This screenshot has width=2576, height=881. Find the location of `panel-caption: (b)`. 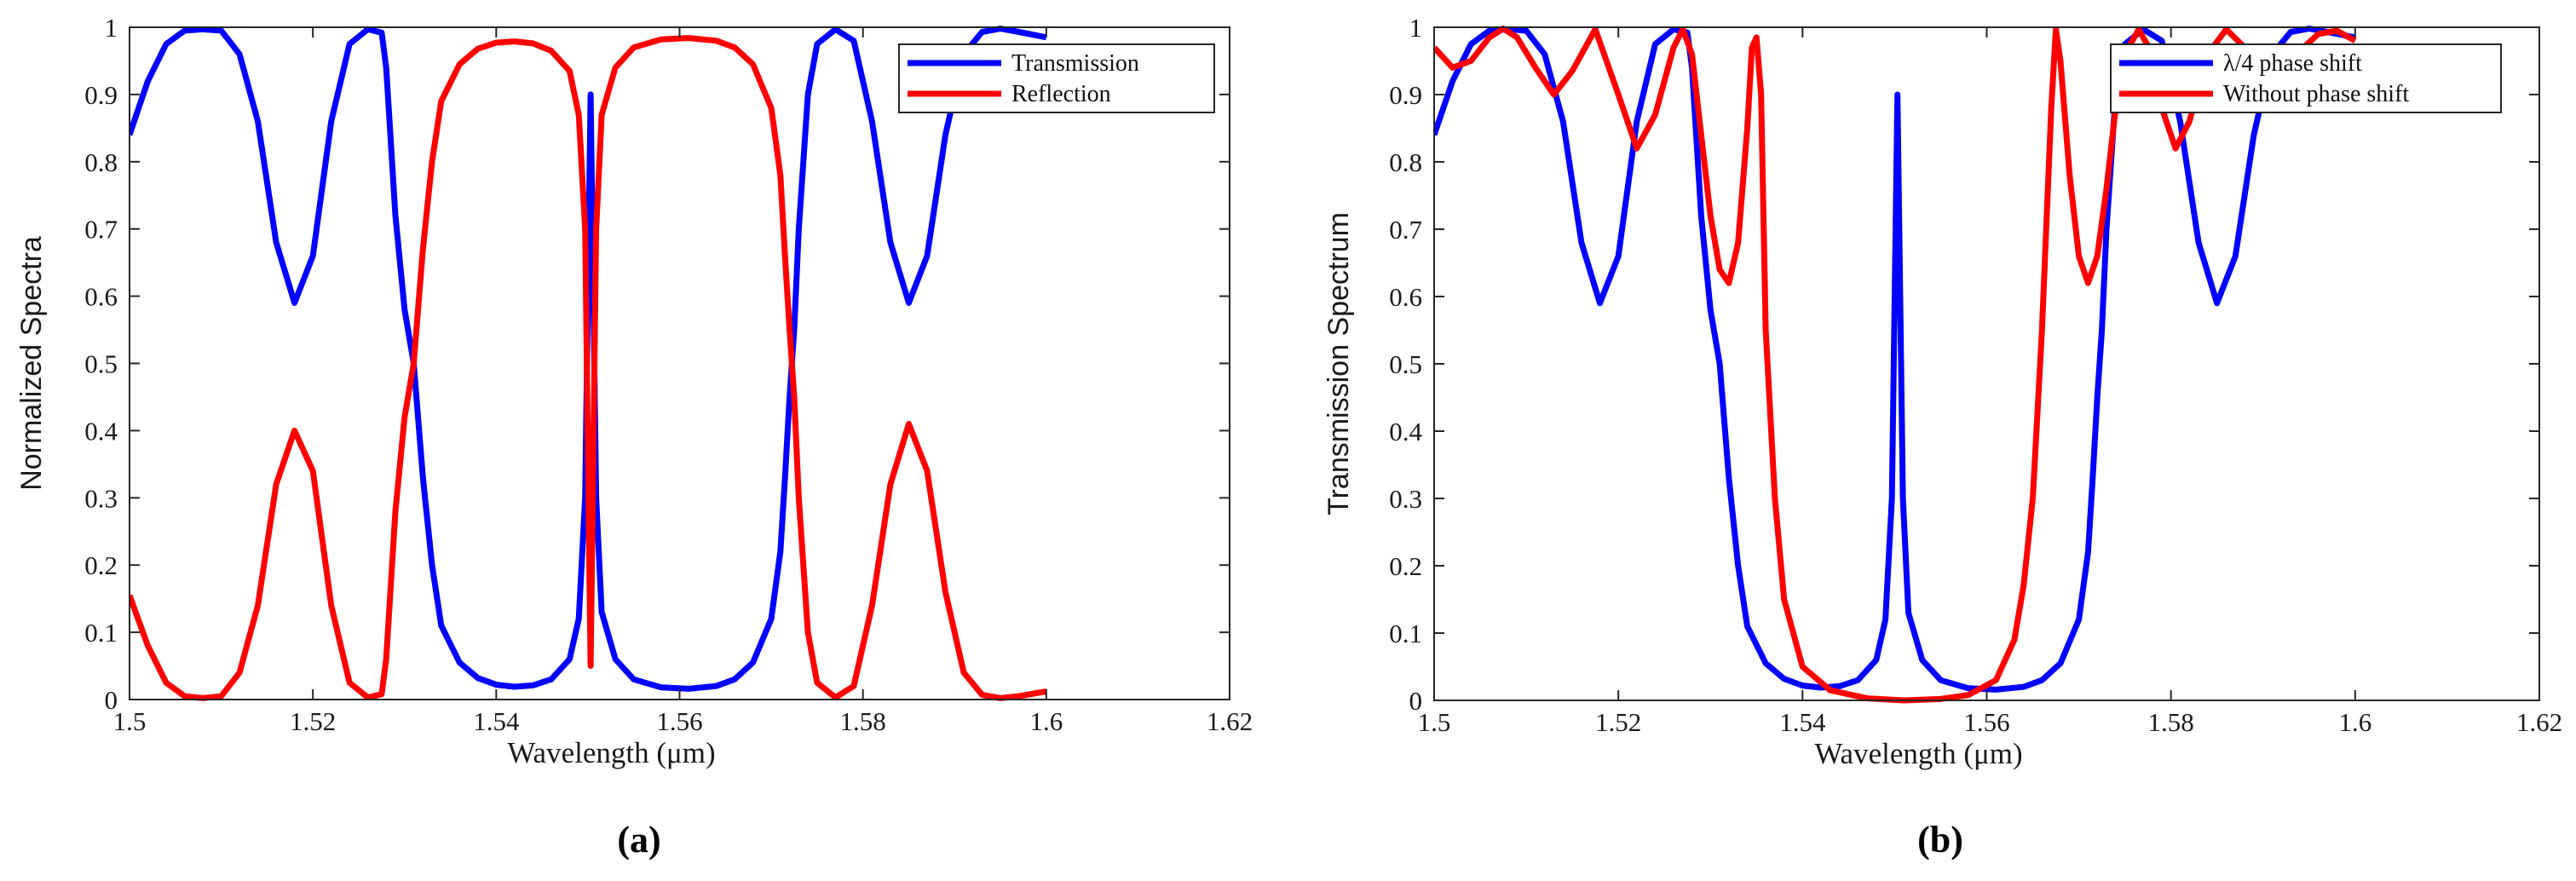

panel-caption: (b) is located at coordinates (1940, 840).